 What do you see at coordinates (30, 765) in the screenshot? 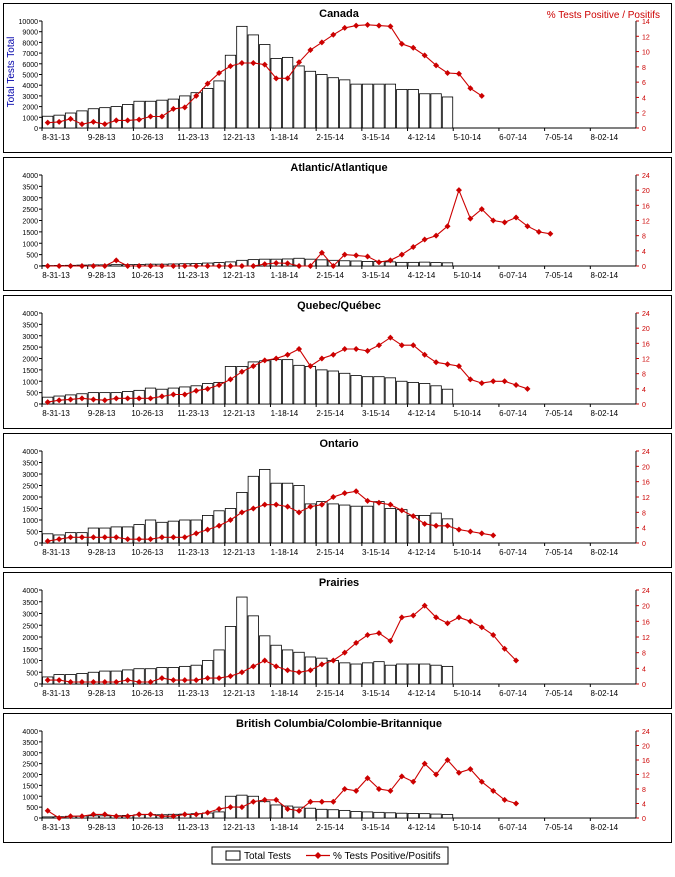
I see `y-left-tick-label: 2500` at bounding box center [30, 765].